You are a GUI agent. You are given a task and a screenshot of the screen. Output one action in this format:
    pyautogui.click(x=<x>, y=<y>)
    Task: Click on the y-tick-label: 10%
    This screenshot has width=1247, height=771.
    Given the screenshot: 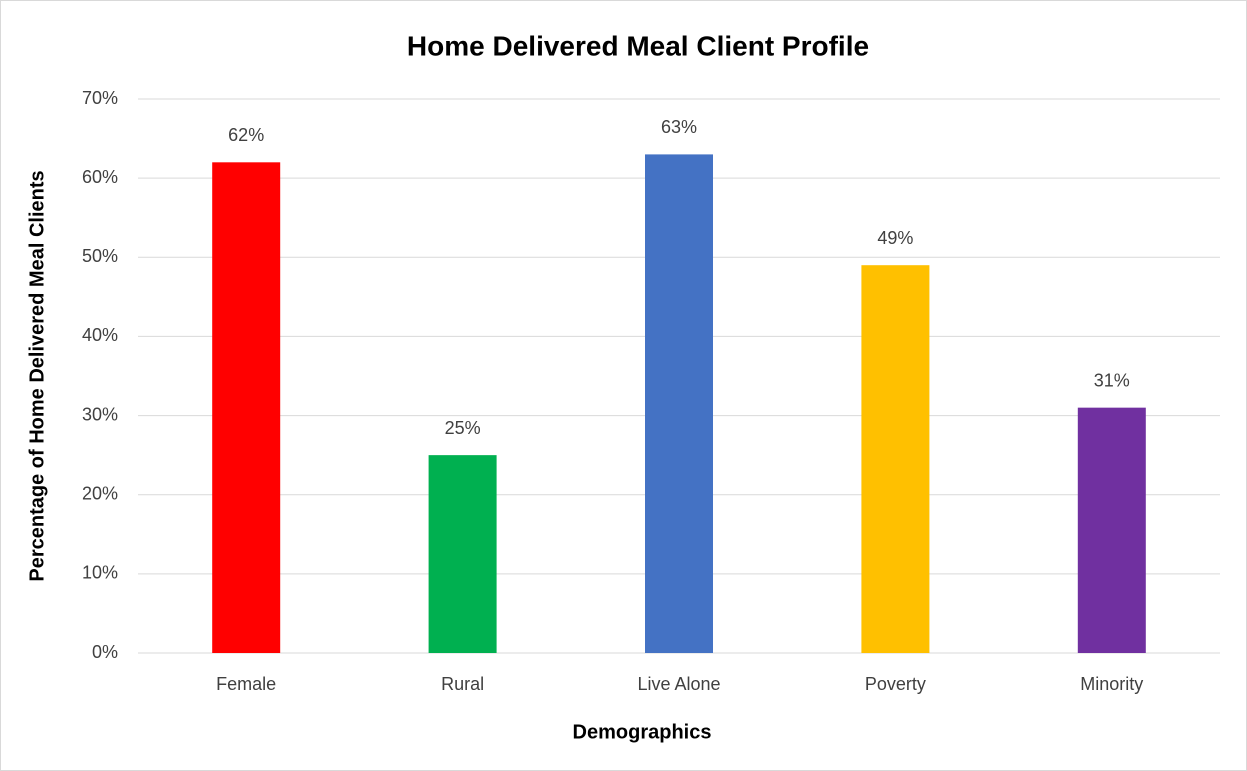 What is the action you would take?
    pyautogui.click(x=100, y=573)
    